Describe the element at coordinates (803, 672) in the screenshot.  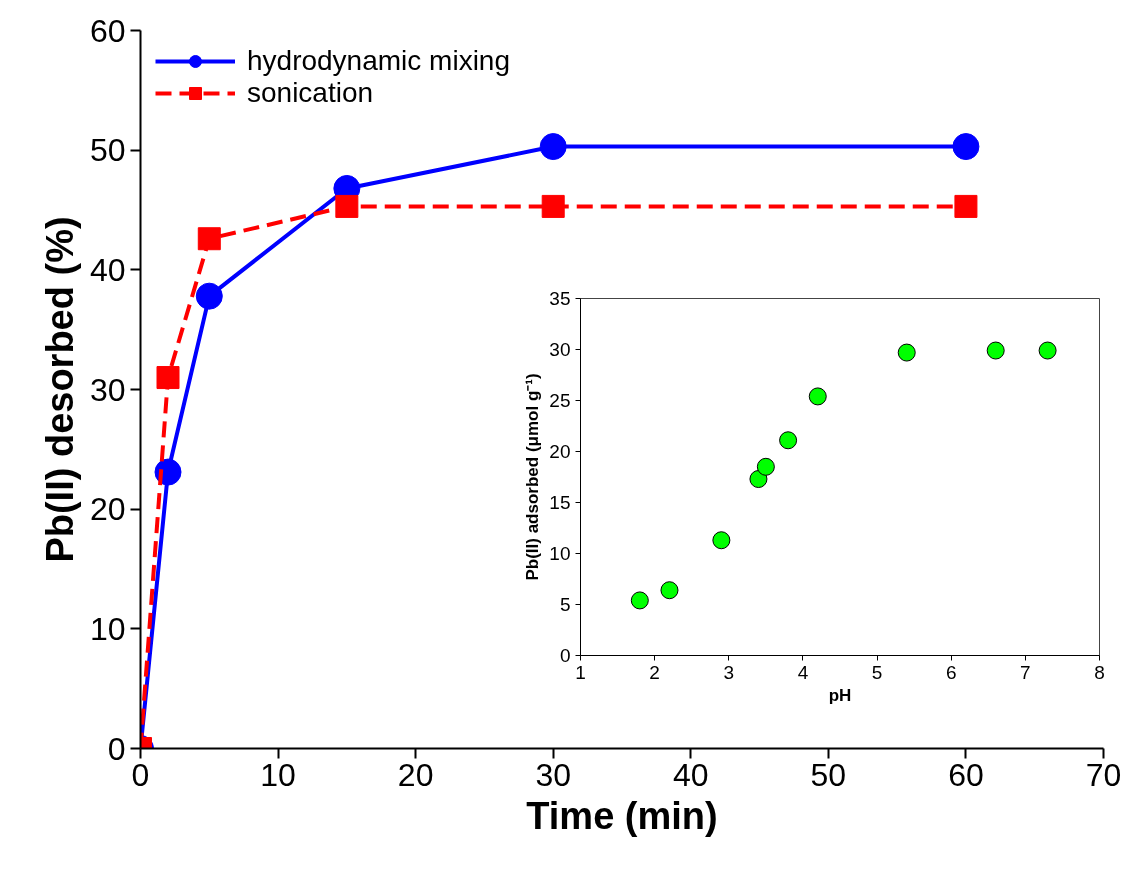
I see `x-tick-label: 4` at that location.